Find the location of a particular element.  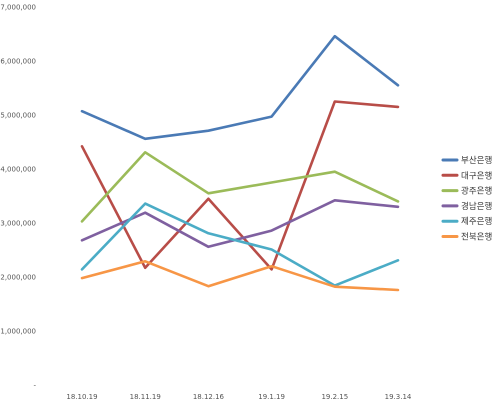

legend-label: 부산은행 is located at coordinates (476, 160).